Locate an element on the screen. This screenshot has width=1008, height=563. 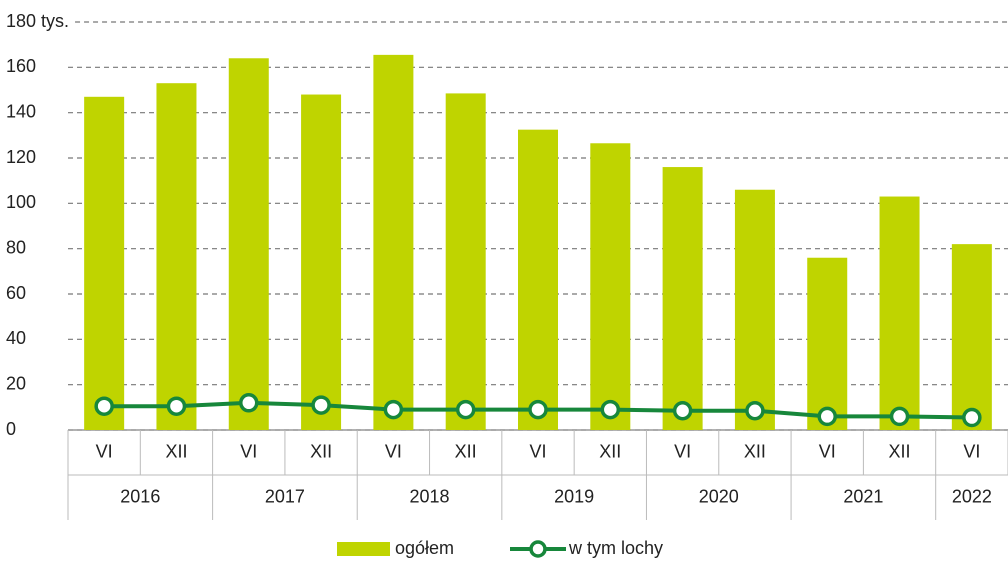
y-tick-label: 100 is located at coordinates (21, 202).